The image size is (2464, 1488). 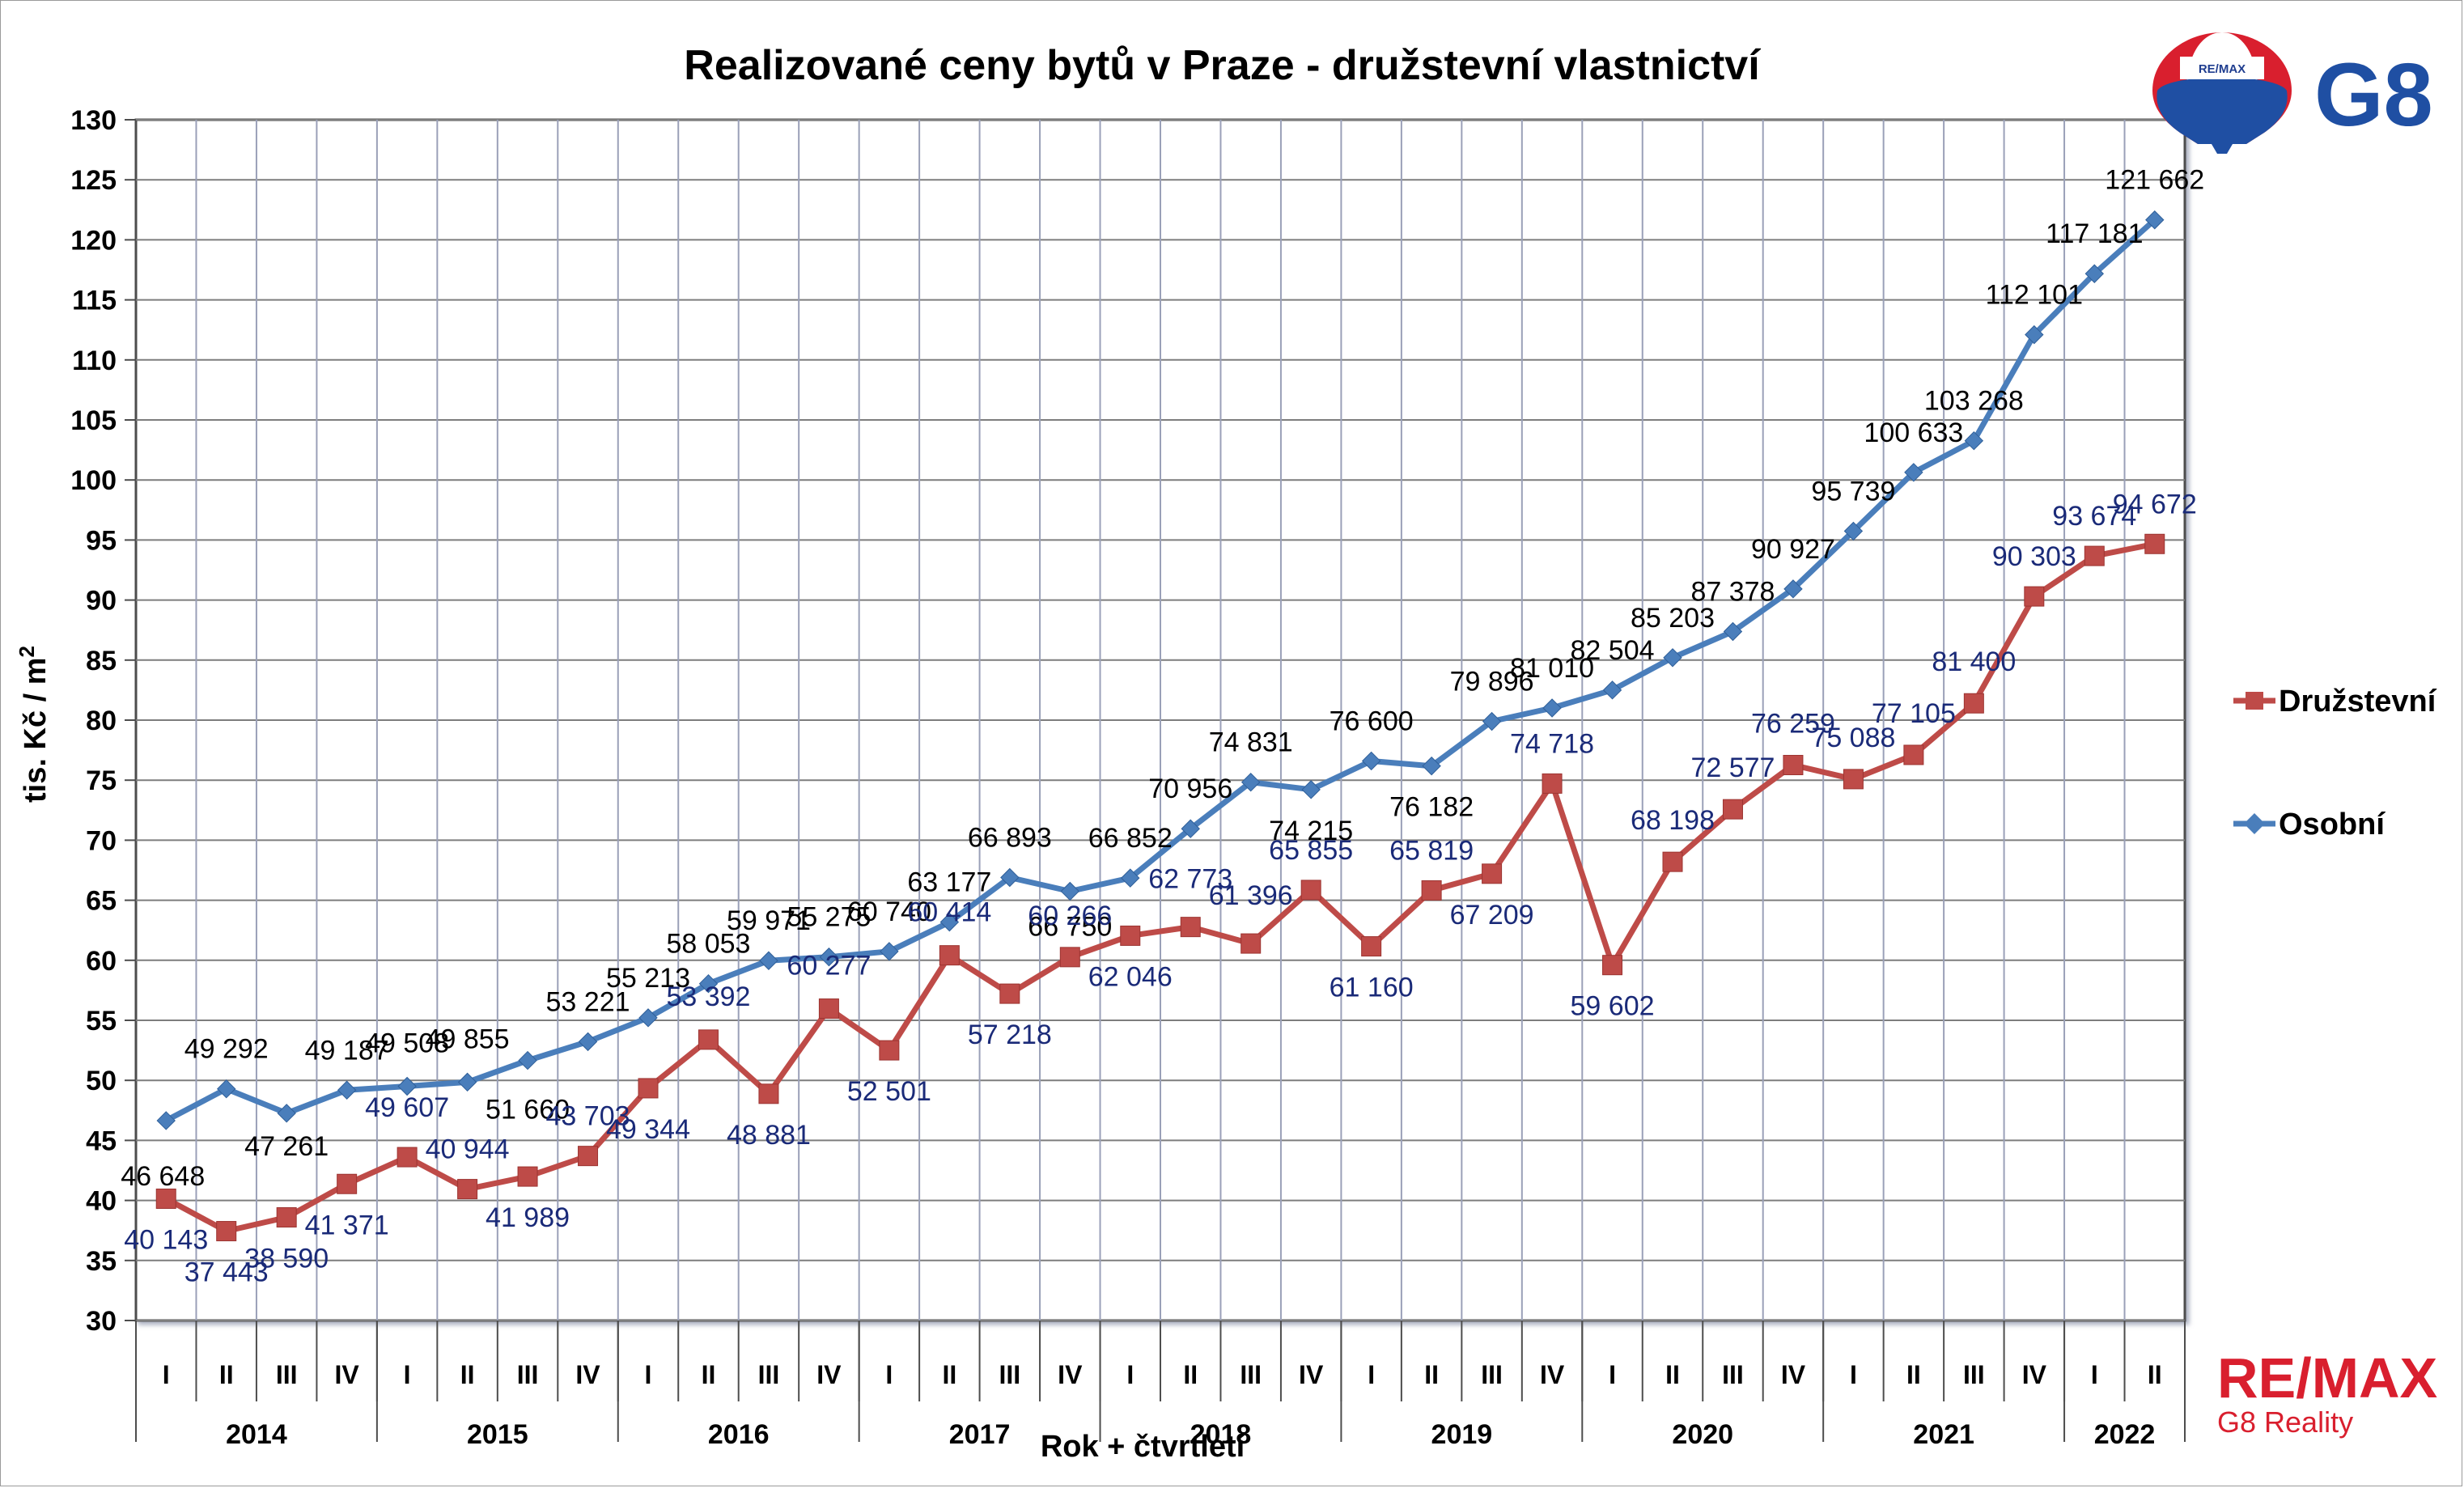 I want to click on y-tick-label: 125, so click(x=93, y=180).